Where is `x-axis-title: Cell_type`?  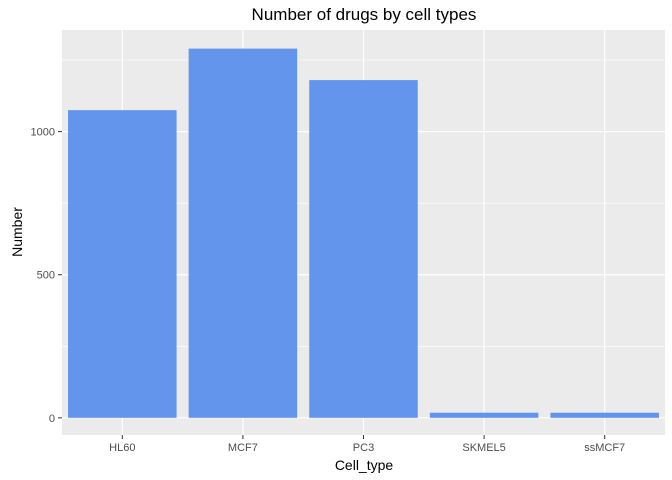
x-axis-title: Cell_type is located at coordinates (364, 465).